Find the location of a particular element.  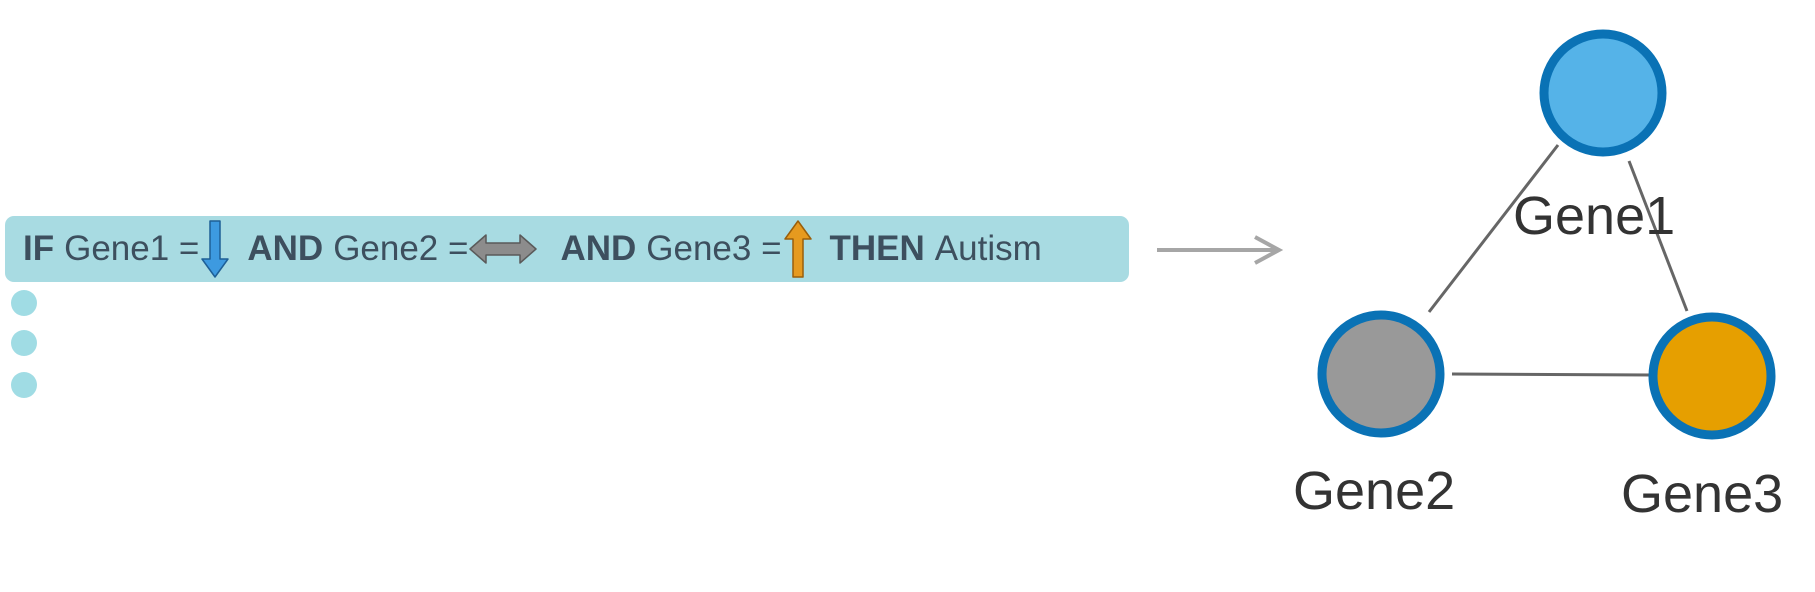

gene2-node is located at coordinates (1381, 374).